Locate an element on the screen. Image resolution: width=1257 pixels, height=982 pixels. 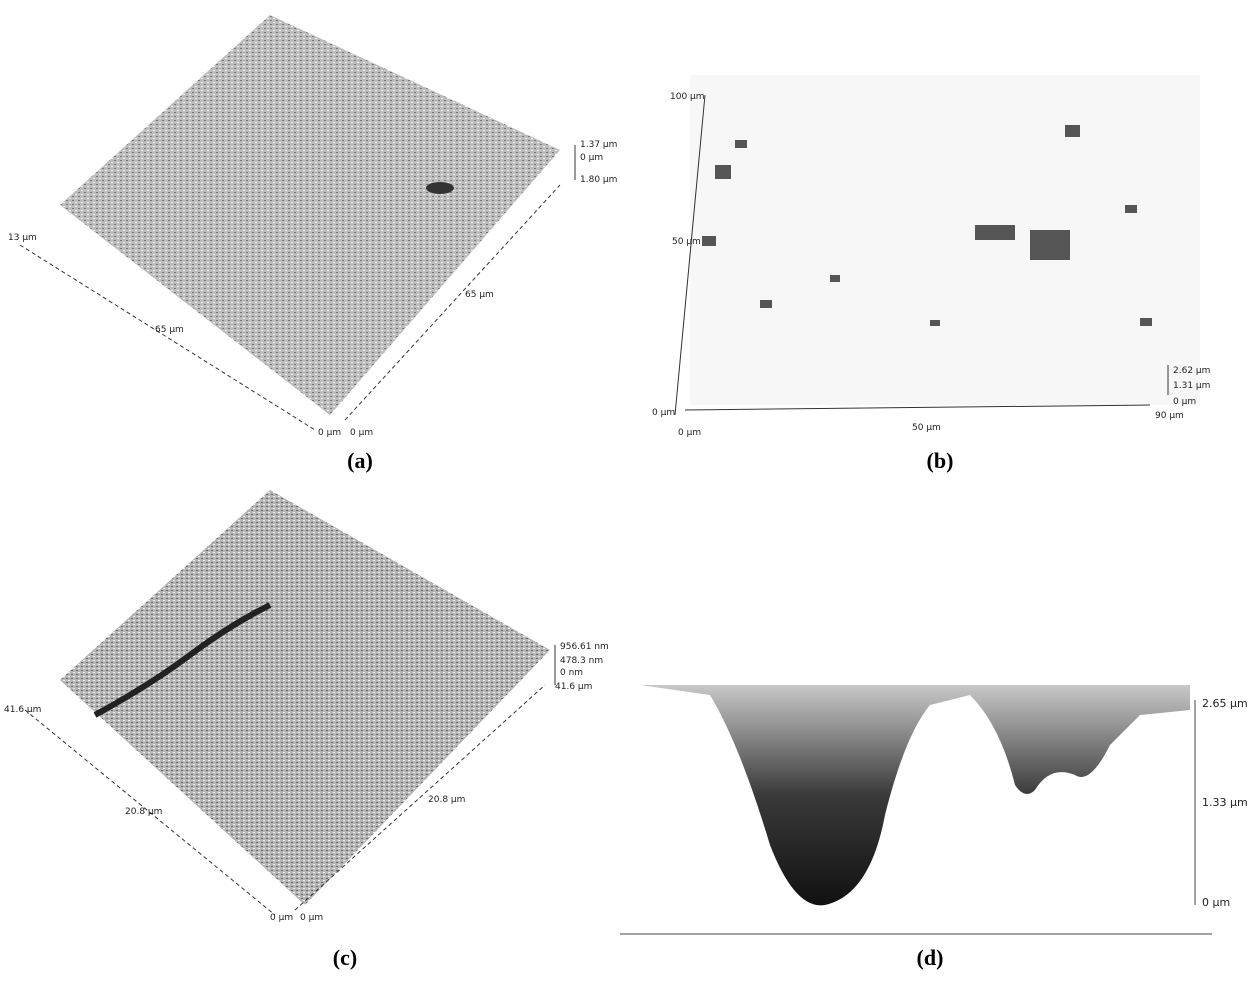
y-label-a: 13 µm is located at coordinates (22, 238).